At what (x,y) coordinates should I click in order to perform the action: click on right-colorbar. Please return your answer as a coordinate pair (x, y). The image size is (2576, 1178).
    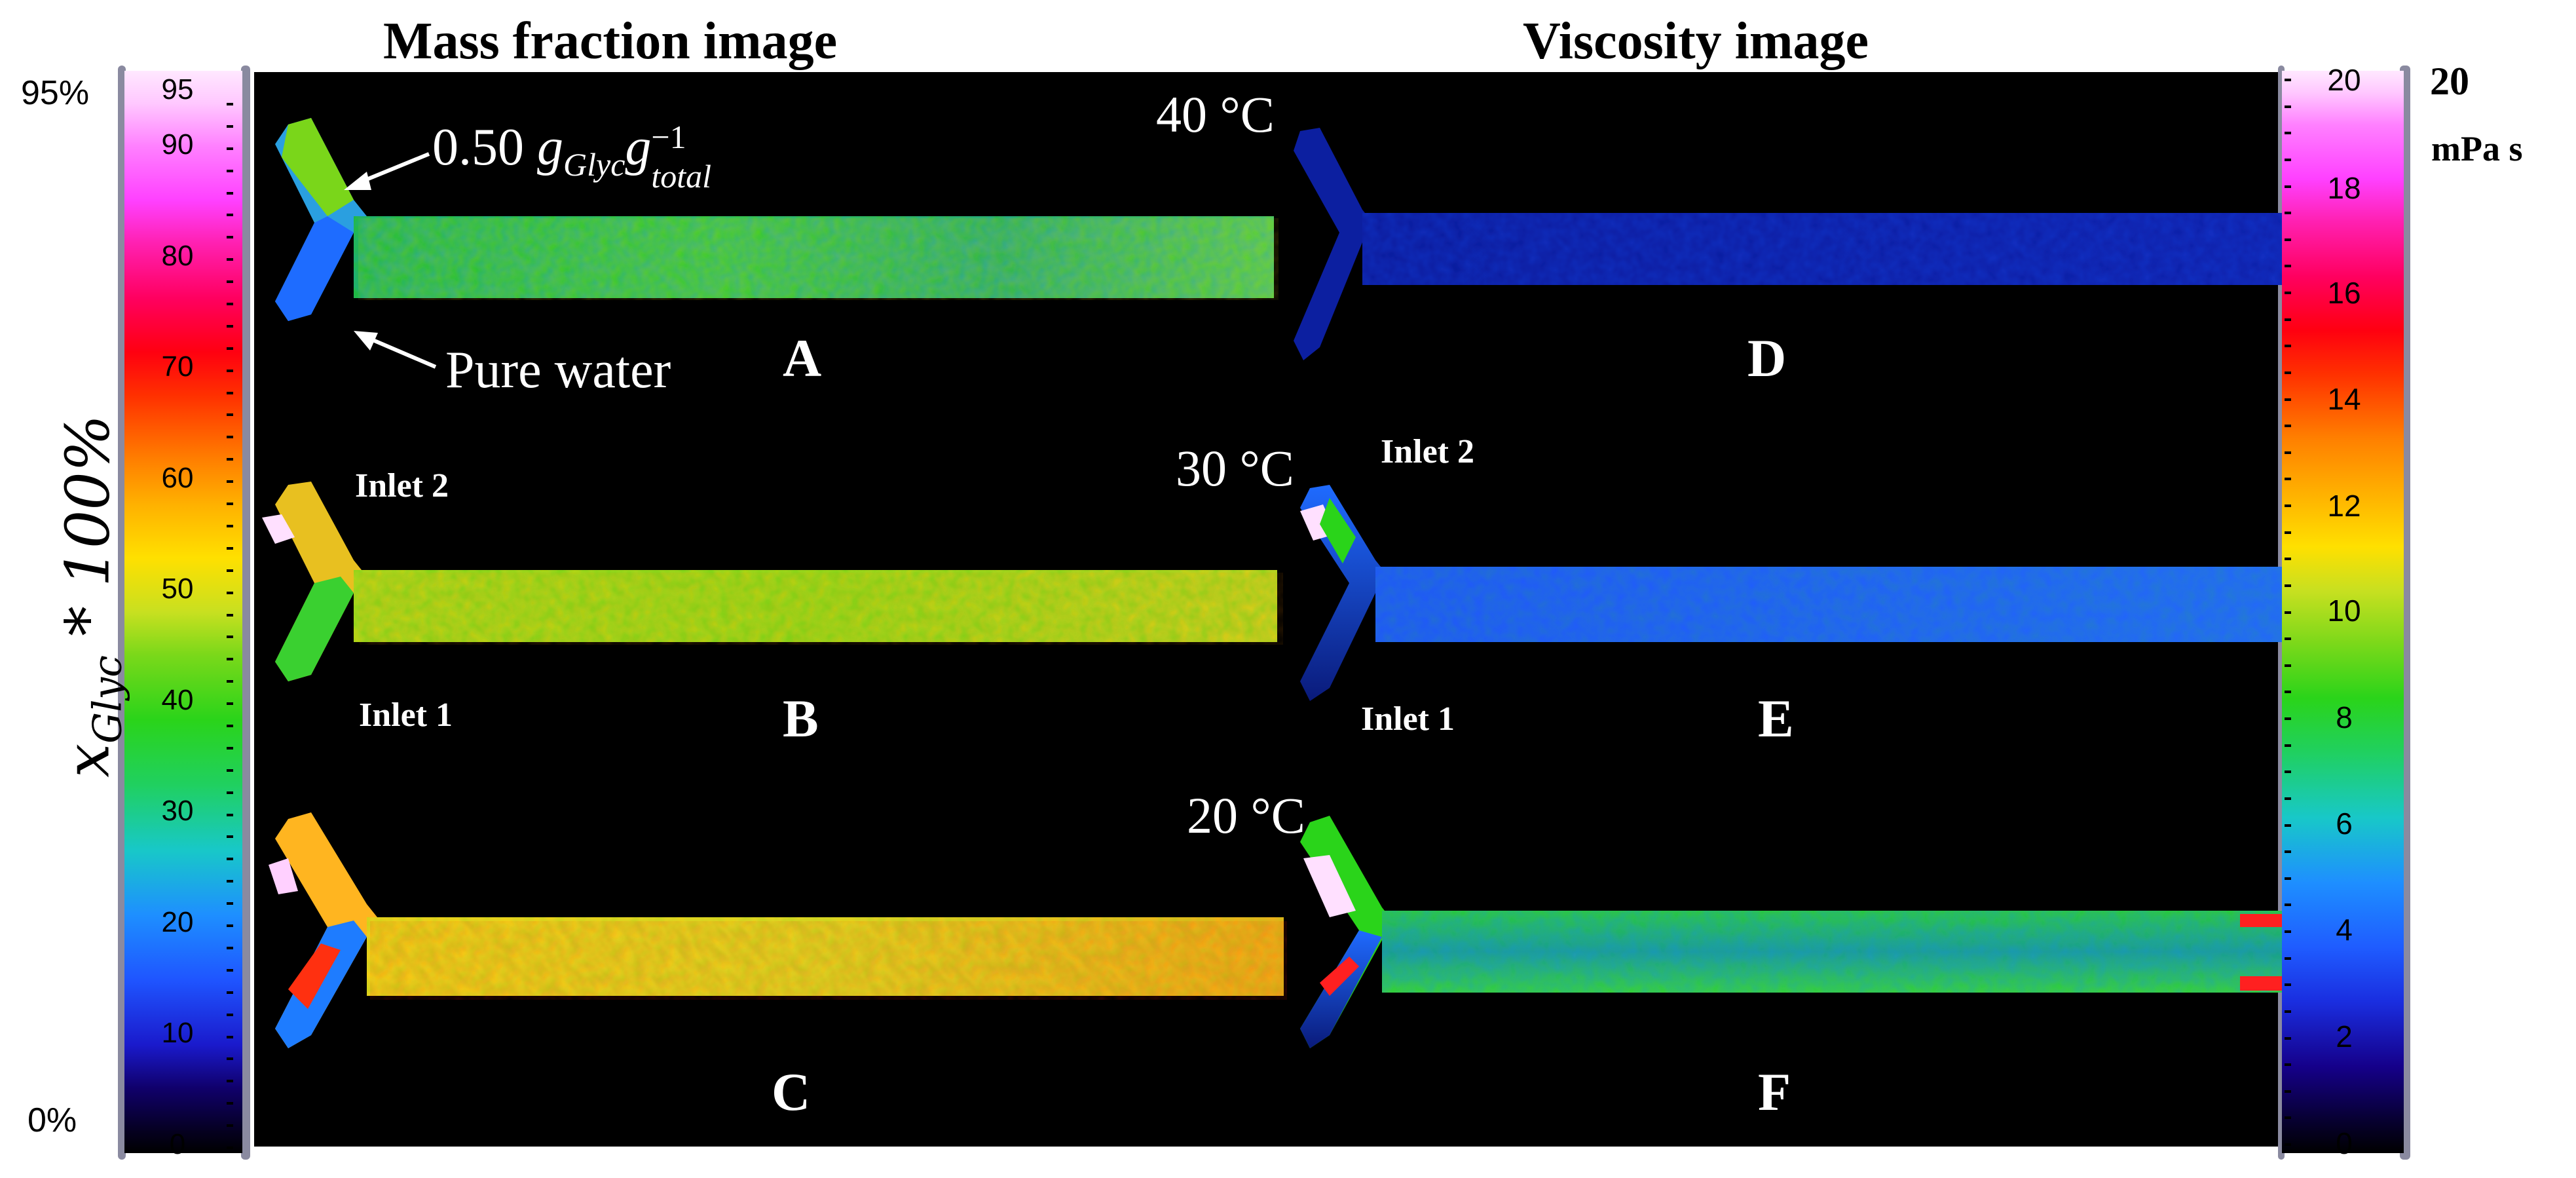
    Looking at the image, I should click on (2343, 612).